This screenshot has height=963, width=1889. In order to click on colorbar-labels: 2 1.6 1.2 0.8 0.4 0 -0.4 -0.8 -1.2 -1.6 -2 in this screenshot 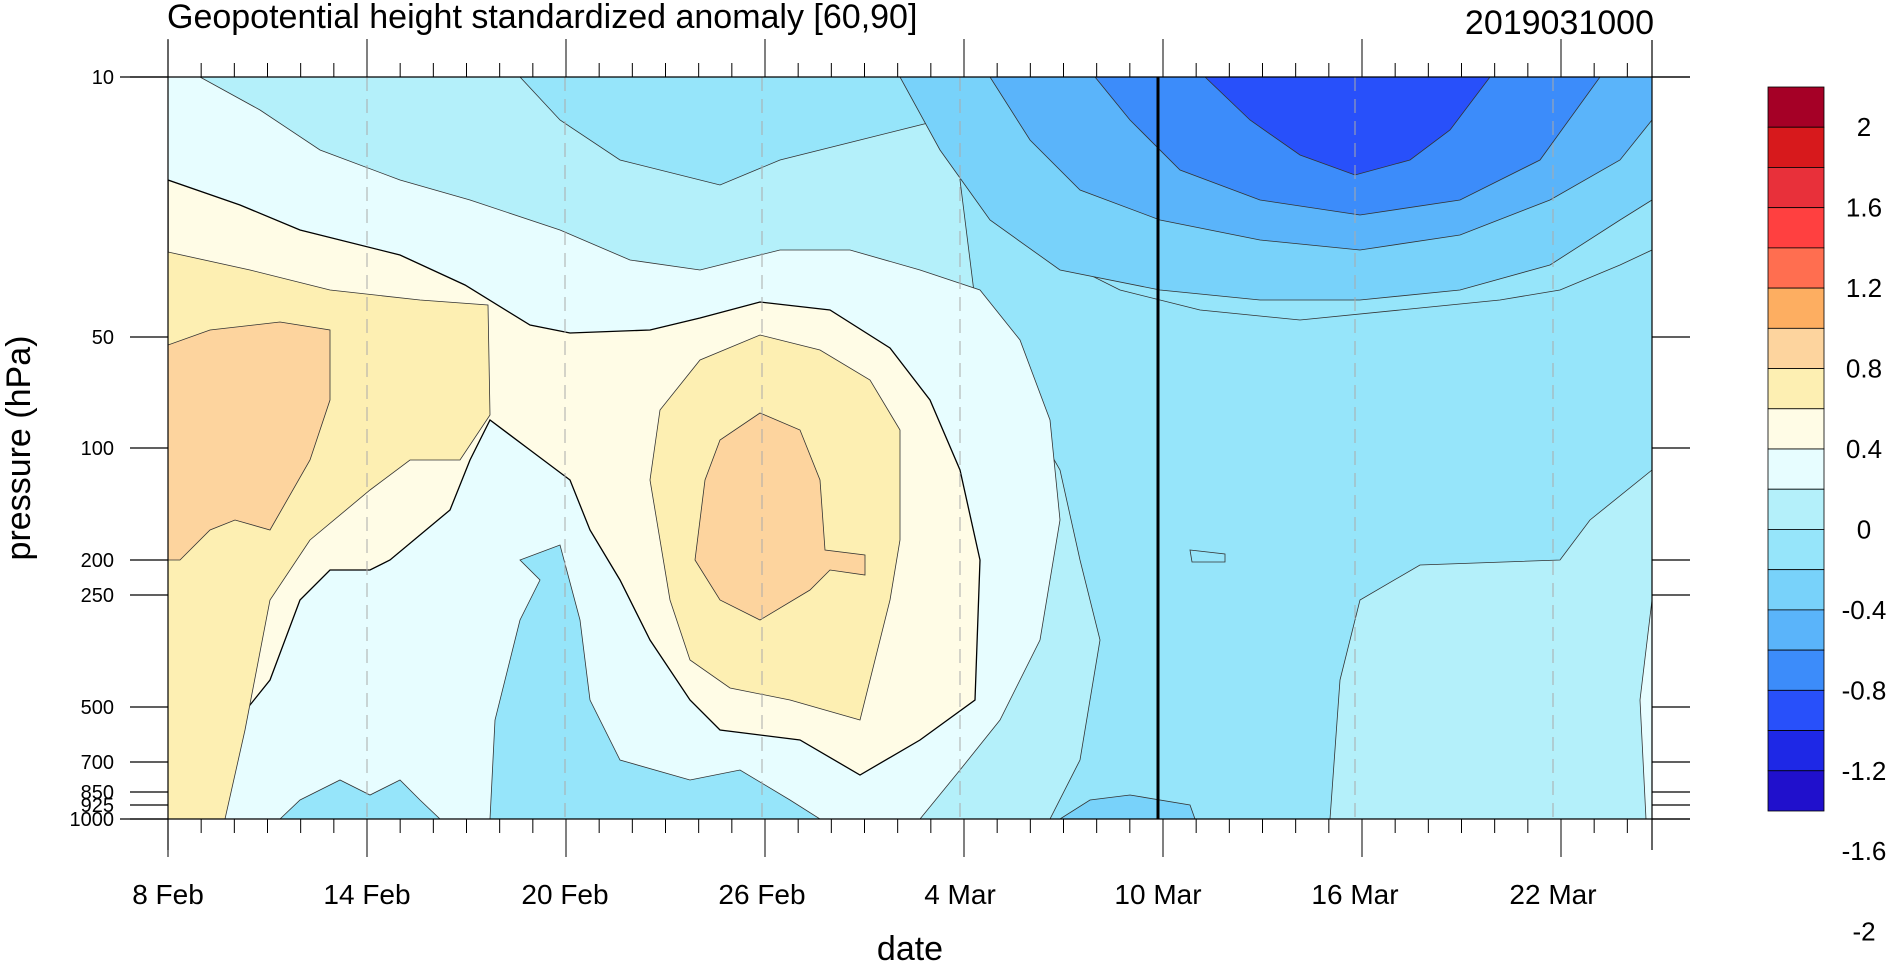, I will do `click(1864, 529)`.